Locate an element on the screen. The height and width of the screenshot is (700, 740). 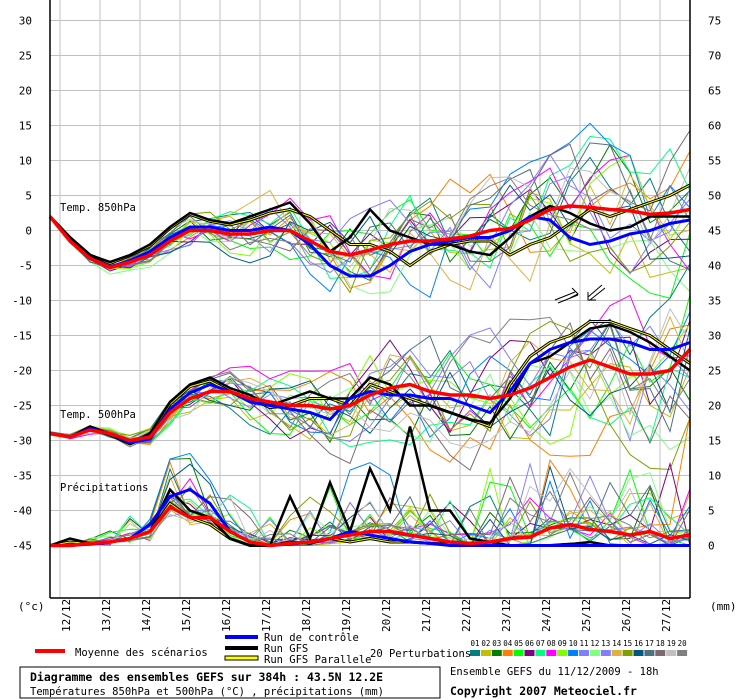
right-tick-label: 75 is located at coordinates (714, 21).